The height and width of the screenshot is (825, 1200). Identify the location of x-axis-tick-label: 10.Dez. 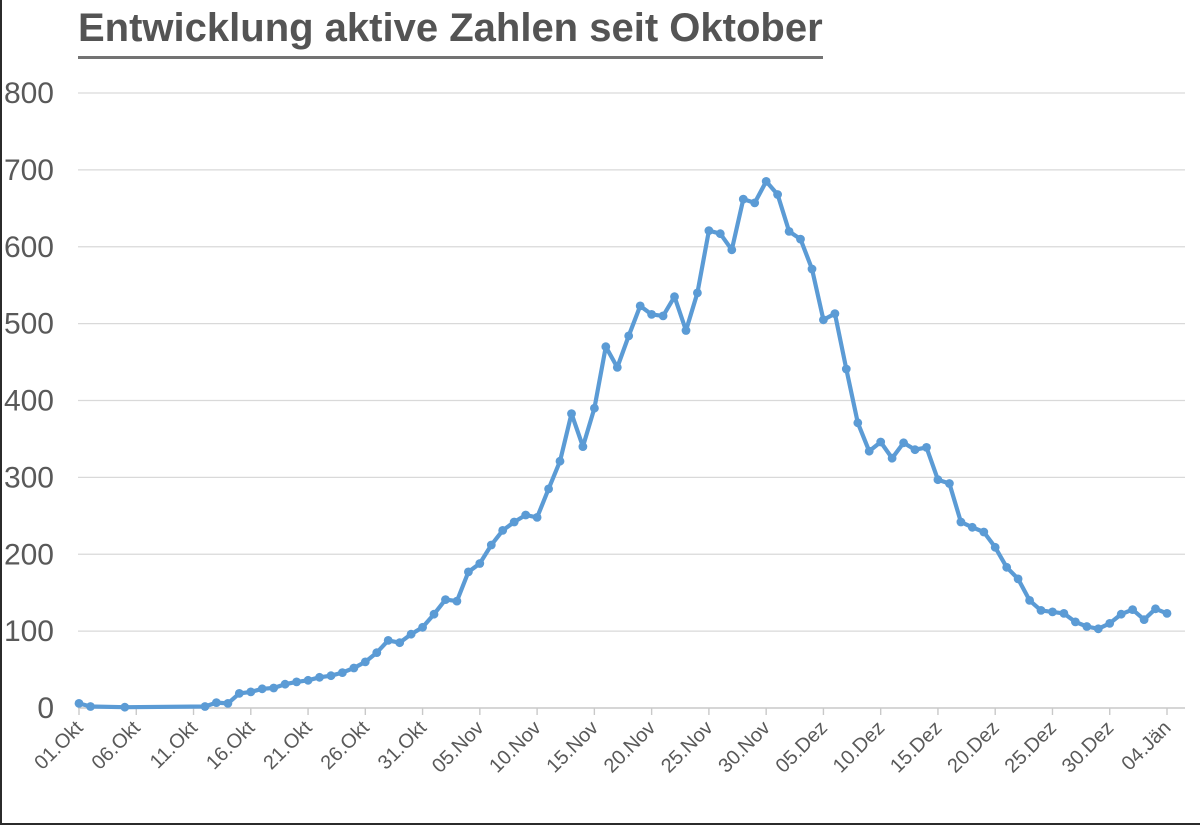
(859, 747).